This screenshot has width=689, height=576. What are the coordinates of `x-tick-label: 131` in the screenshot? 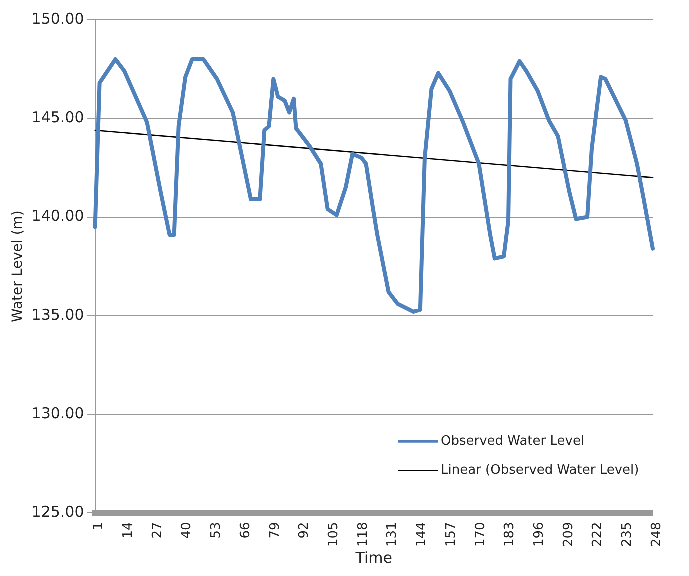 It's located at (392, 535).